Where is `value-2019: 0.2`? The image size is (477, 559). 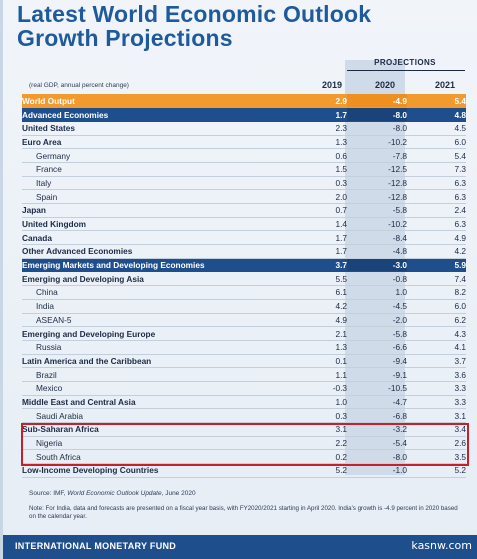
value-2019: 0.2 is located at coordinates (308, 457).